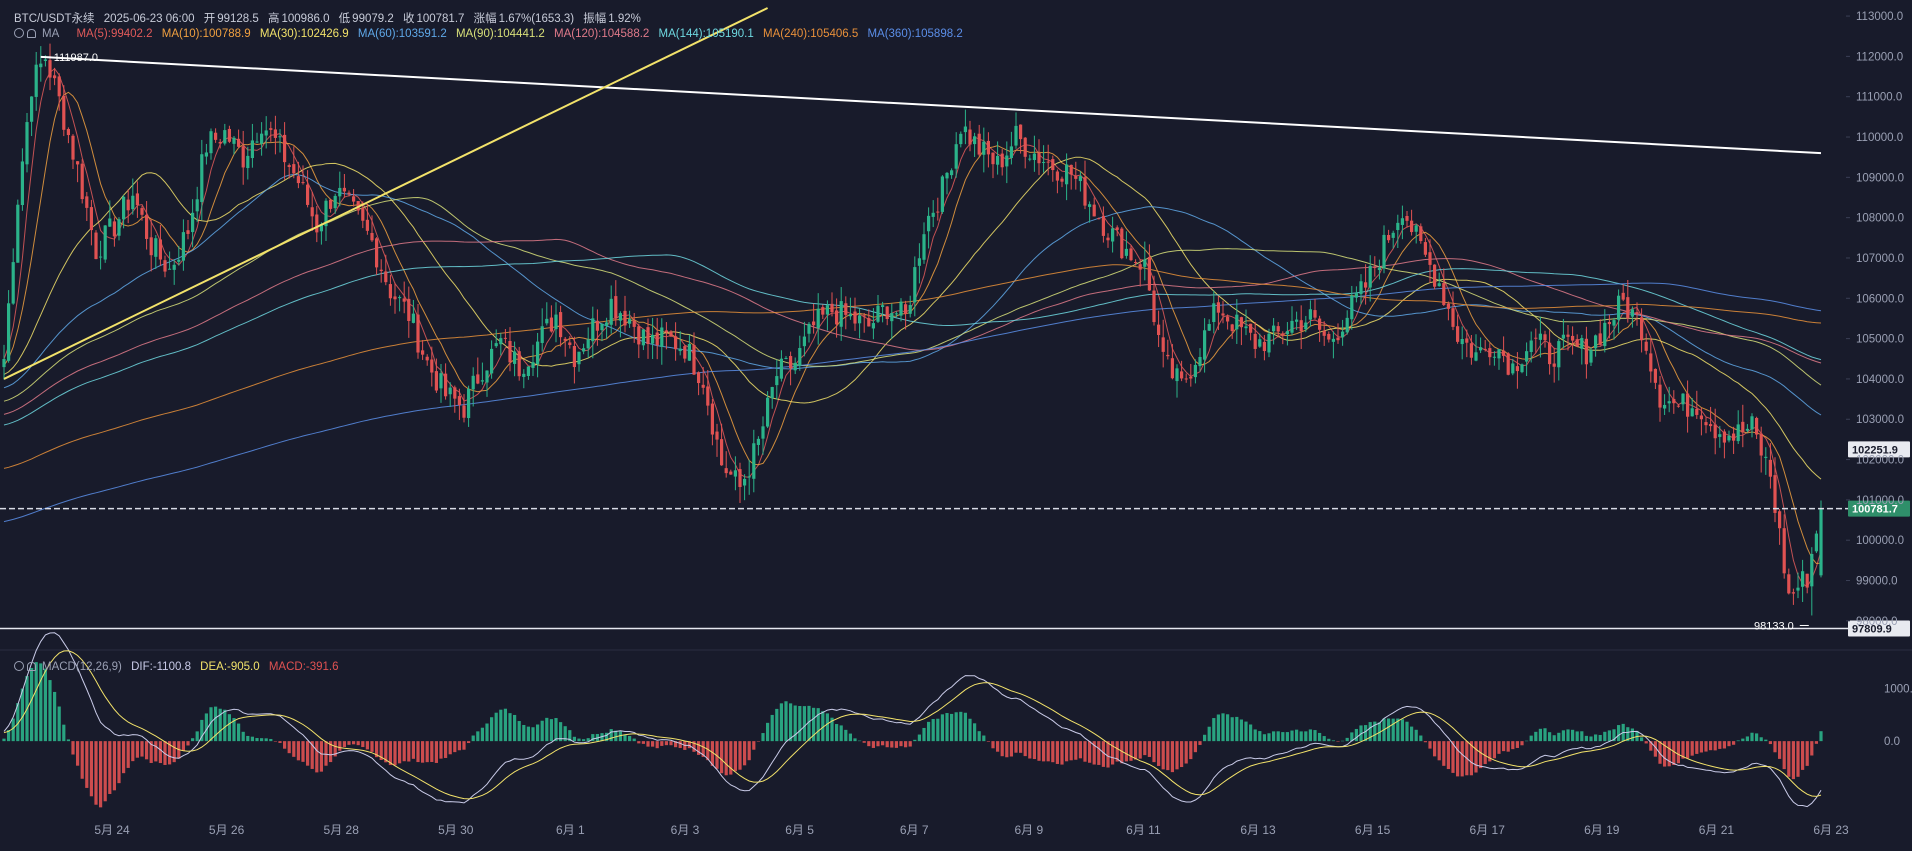 The height and width of the screenshot is (851, 1912). What do you see at coordinates (1880, 219) in the screenshot?
I see `price-tick-label: 108000.0` at bounding box center [1880, 219].